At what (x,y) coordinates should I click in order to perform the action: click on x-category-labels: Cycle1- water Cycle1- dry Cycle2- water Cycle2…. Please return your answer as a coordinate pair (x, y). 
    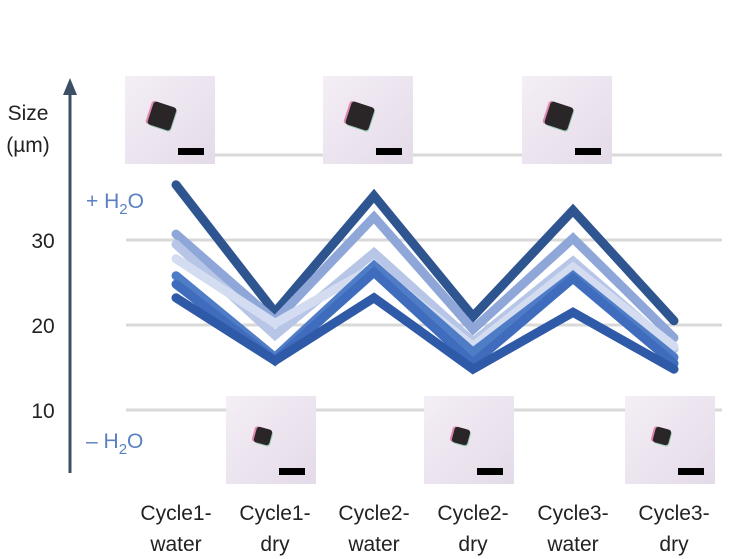
    Looking at the image, I should click on (424, 529).